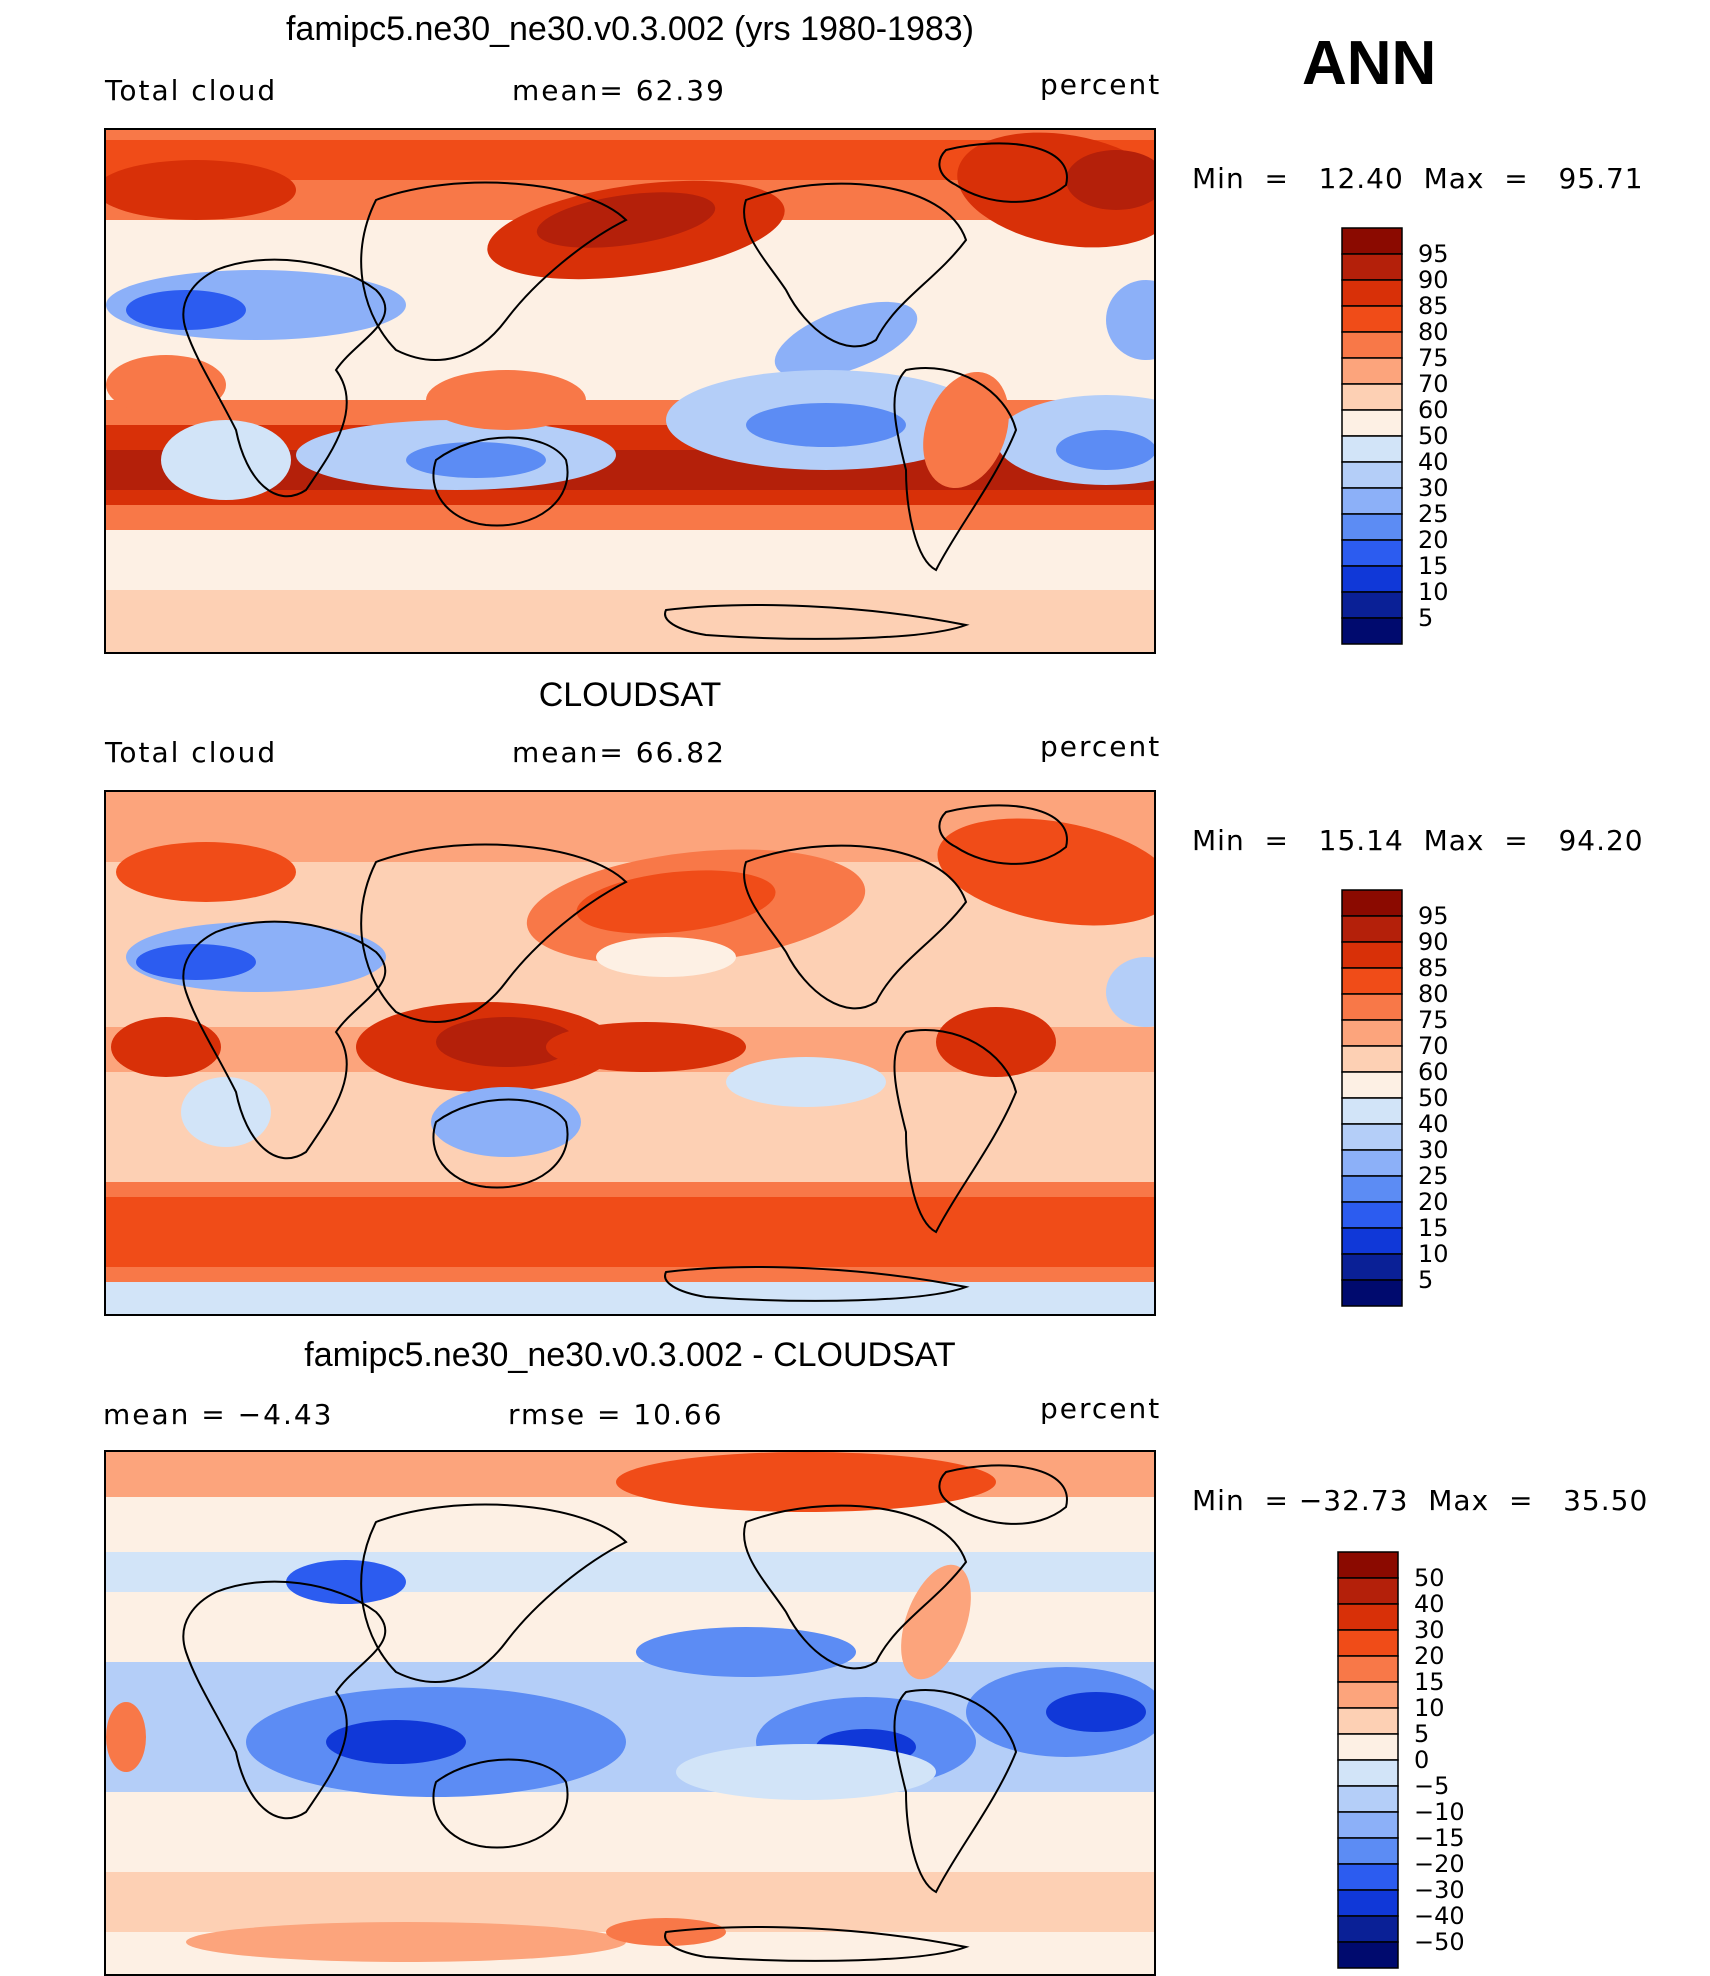 Image resolution: width=1710 pixels, height=1976 pixels. Describe the element at coordinates (996, 1042) in the screenshot. I see `amazon-cloud` at that location.